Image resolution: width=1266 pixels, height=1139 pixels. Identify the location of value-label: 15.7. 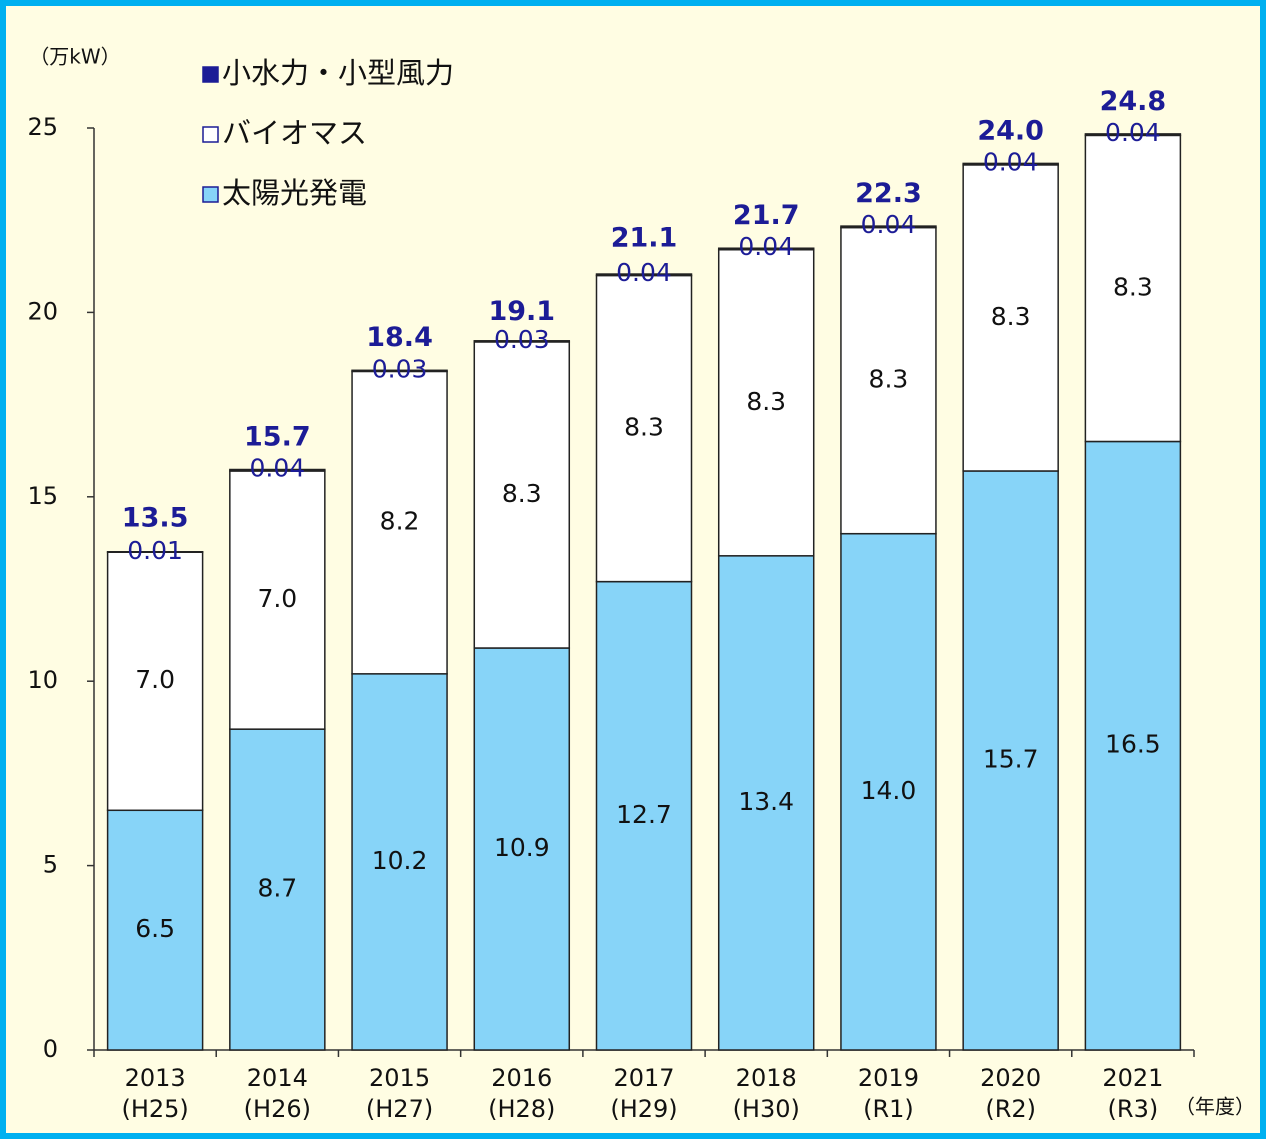
(1011, 758).